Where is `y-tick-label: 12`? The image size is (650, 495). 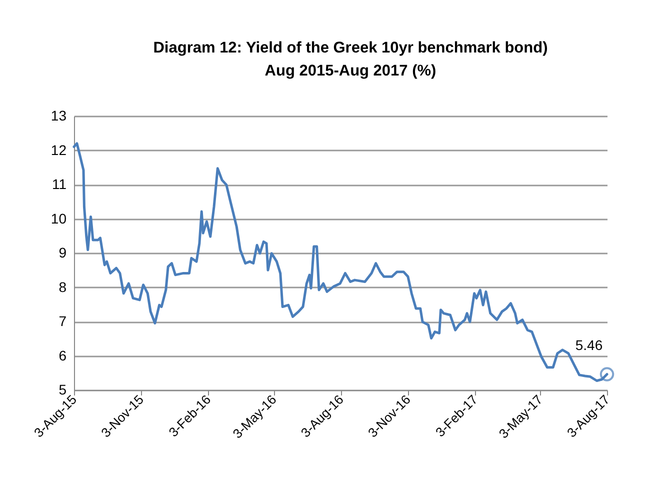
y-tick-label: 12 is located at coordinates (58, 150).